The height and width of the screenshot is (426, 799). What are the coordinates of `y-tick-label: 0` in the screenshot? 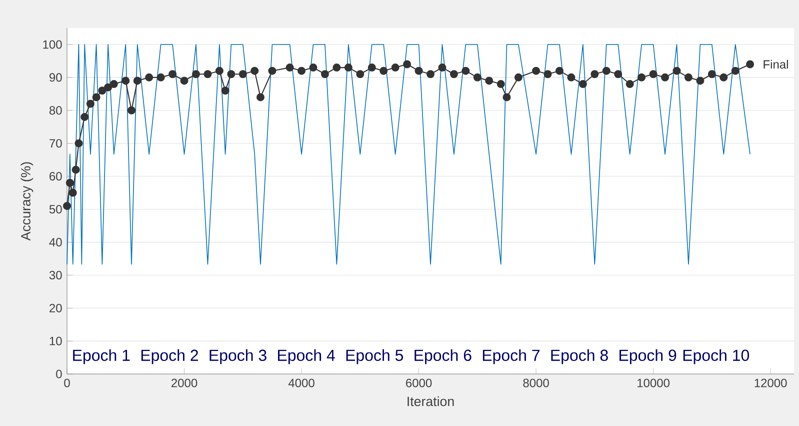 It's located at (59, 374).